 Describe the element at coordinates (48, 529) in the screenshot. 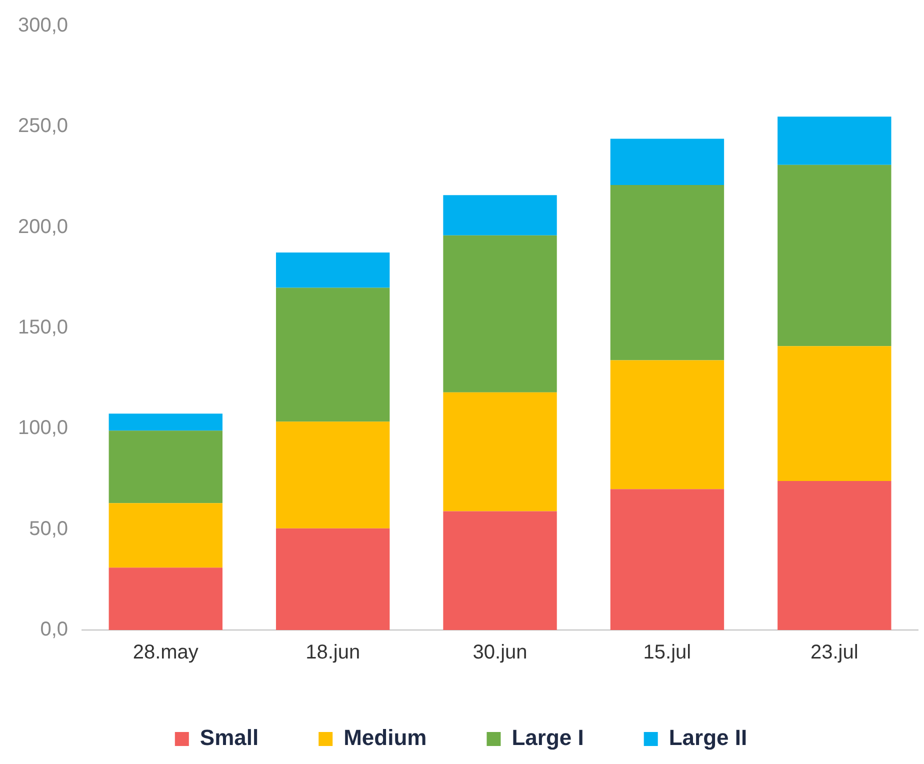

I see `y-tick-label: 50,0` at that location.